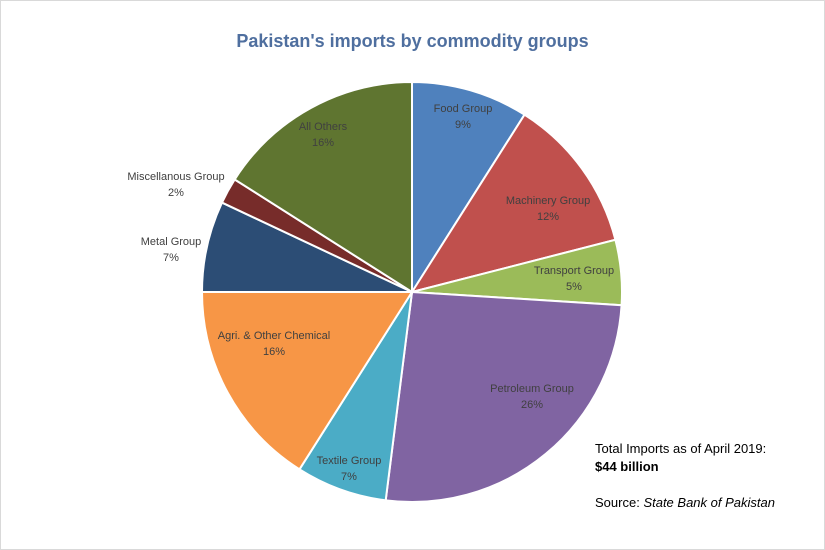 The height and width of the screenshot is (550, 825). Describe the element at coordinates (349, 461) in the screenshot. I see `slice-label-textile-group: Textile Group` at that location.